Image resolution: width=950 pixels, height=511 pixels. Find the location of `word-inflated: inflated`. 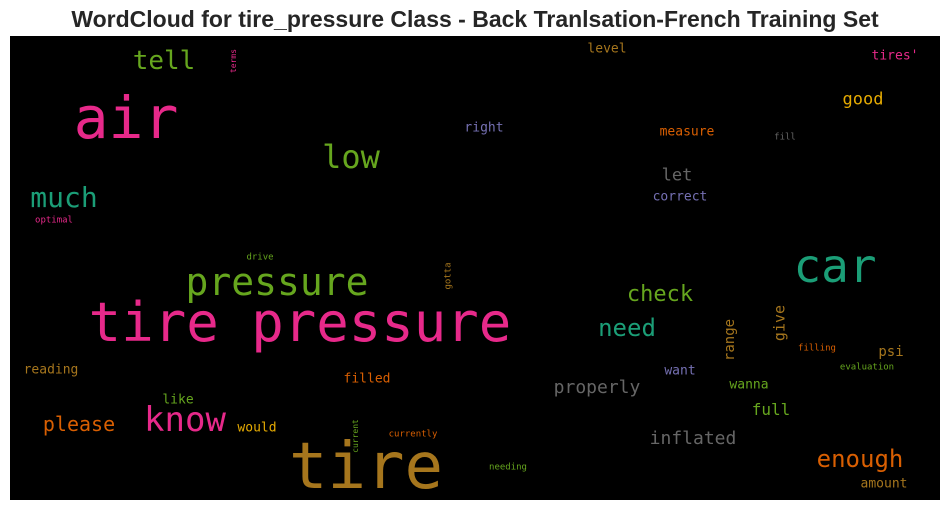

word-inflated: inflated is located at coordinates (693, 438).